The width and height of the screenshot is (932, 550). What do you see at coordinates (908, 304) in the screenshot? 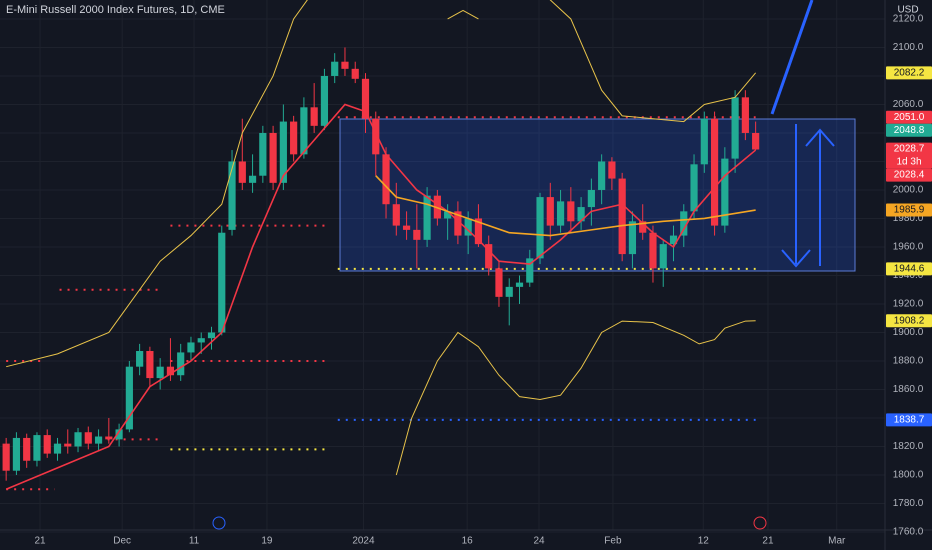
I see `y-tick-label: 1920.0` at bounding box center [908, 304].